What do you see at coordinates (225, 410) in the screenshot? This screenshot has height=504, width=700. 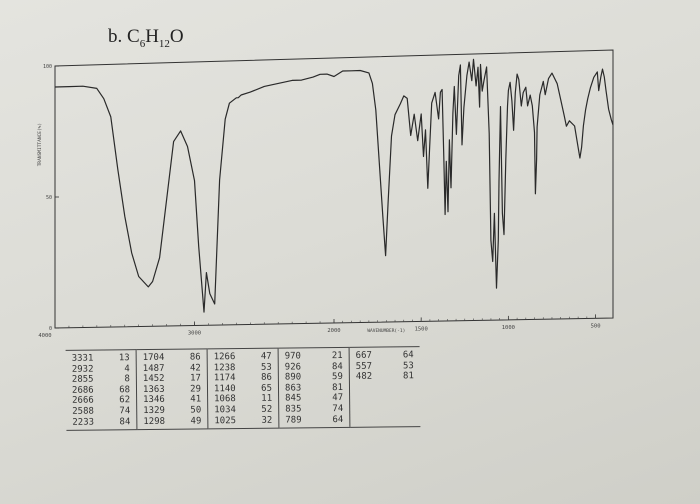 I see `peak-wavenumber: 1034` at bounding box center [225, 410].